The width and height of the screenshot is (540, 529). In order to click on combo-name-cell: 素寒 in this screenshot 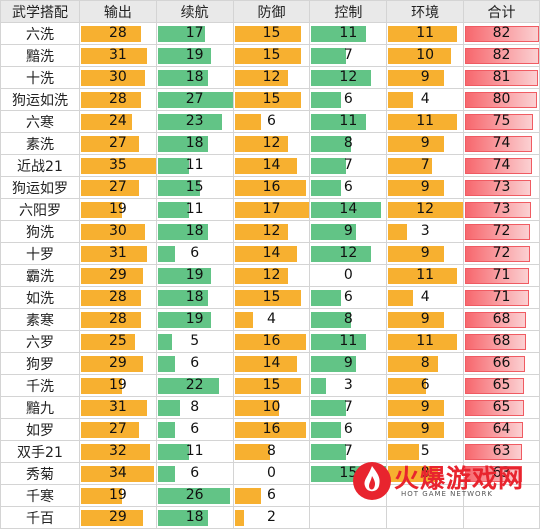, I will do `click(40, 319)`.